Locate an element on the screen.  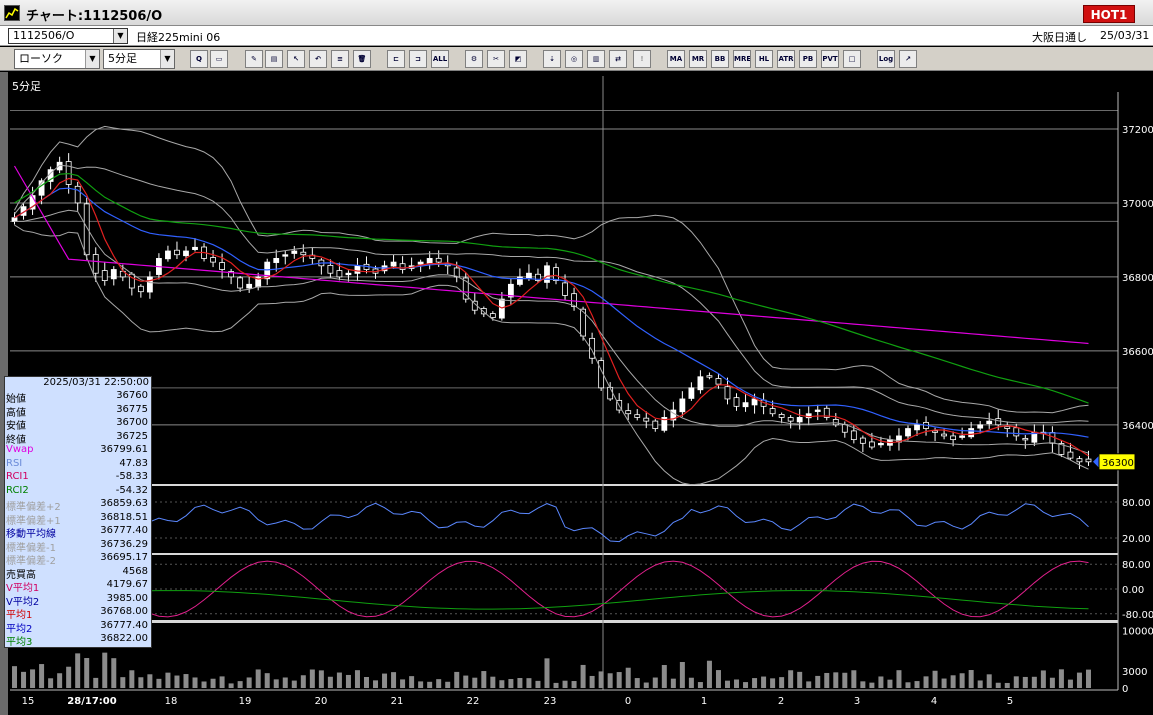
data-panel-value: 3985.00 is located at coordinates (127, 598).